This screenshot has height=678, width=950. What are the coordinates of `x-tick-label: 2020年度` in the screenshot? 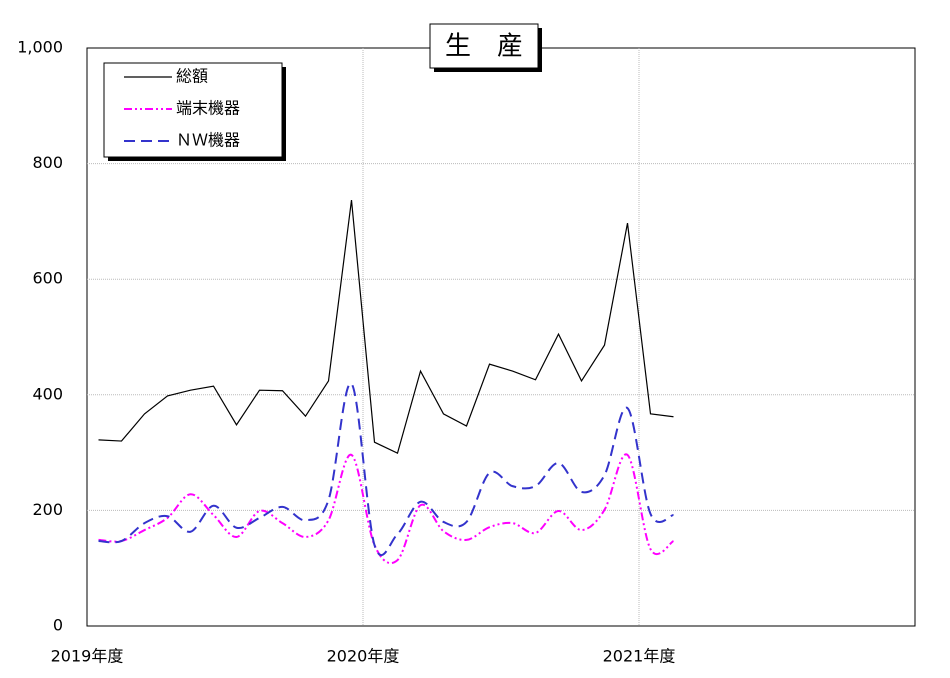 It's located at (363, 656).